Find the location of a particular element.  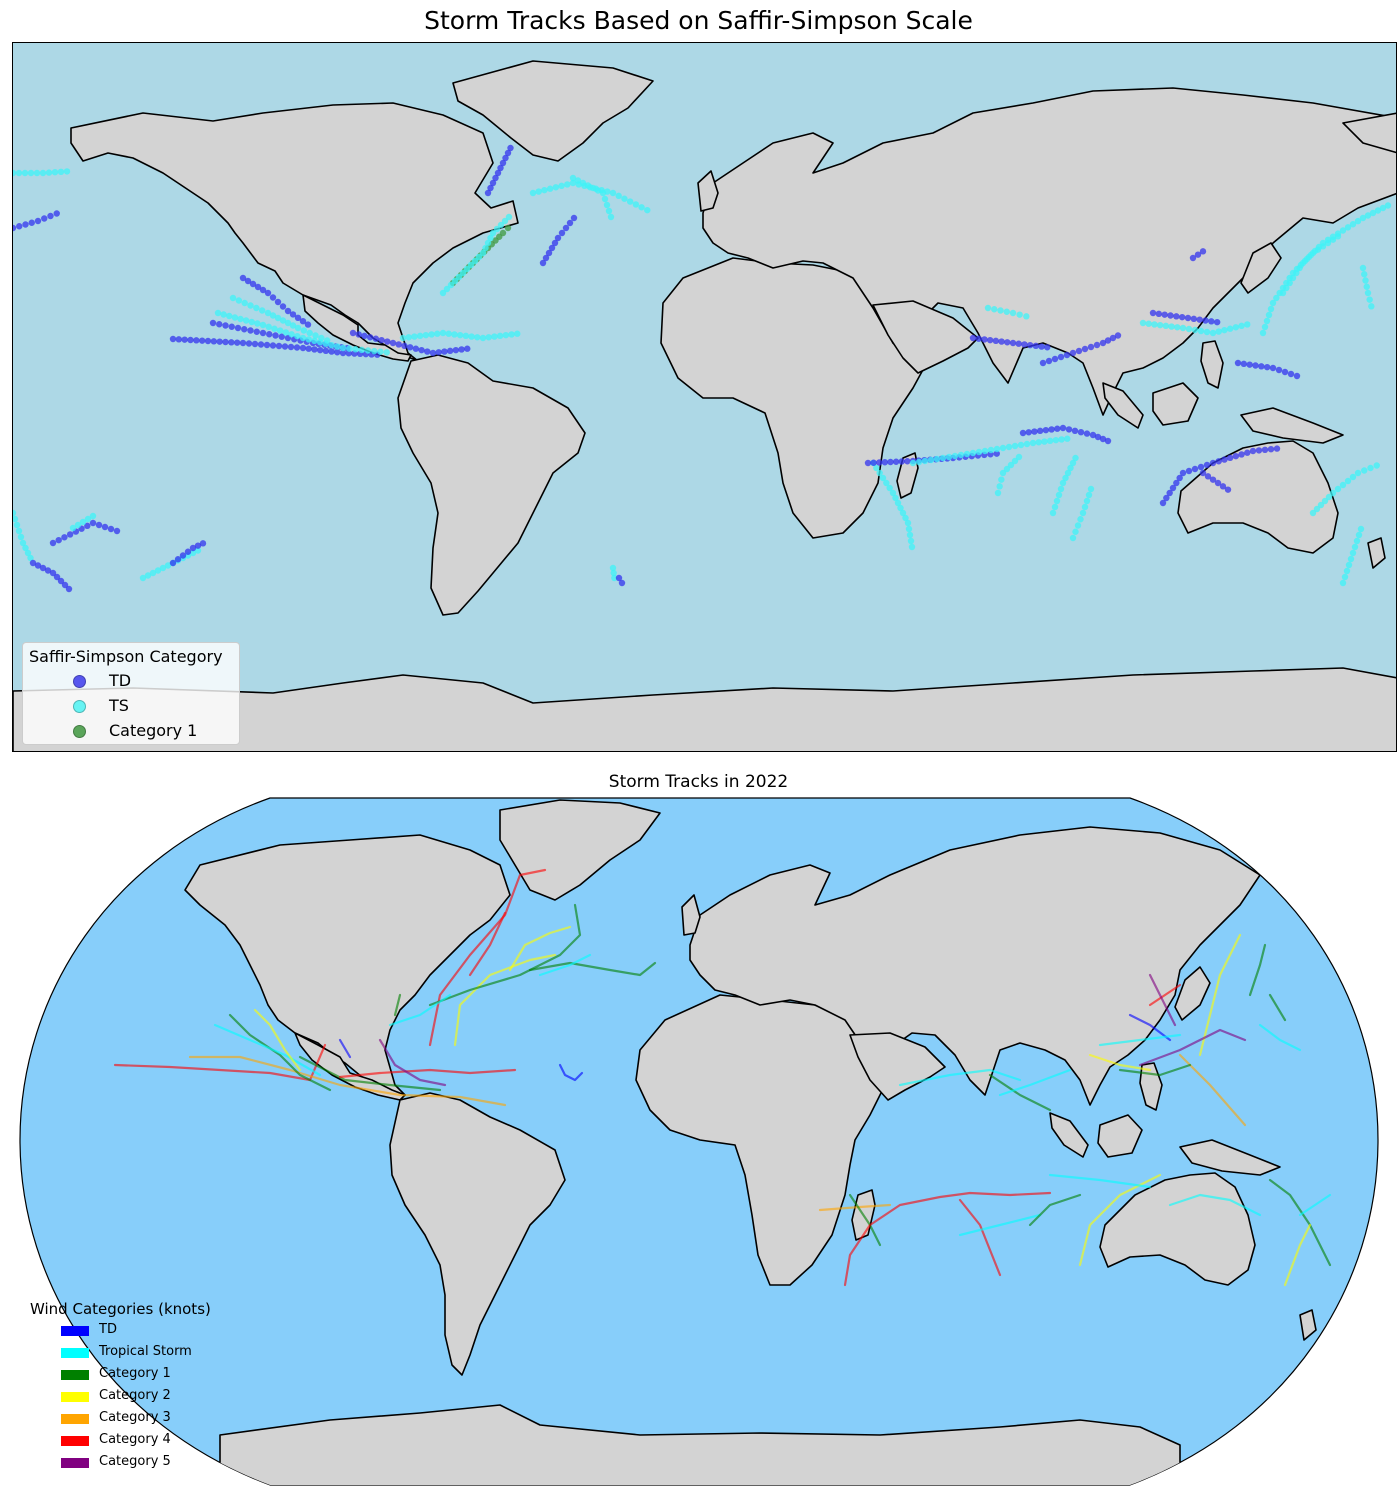

land2-greenland is located at coordinates (580, 850).